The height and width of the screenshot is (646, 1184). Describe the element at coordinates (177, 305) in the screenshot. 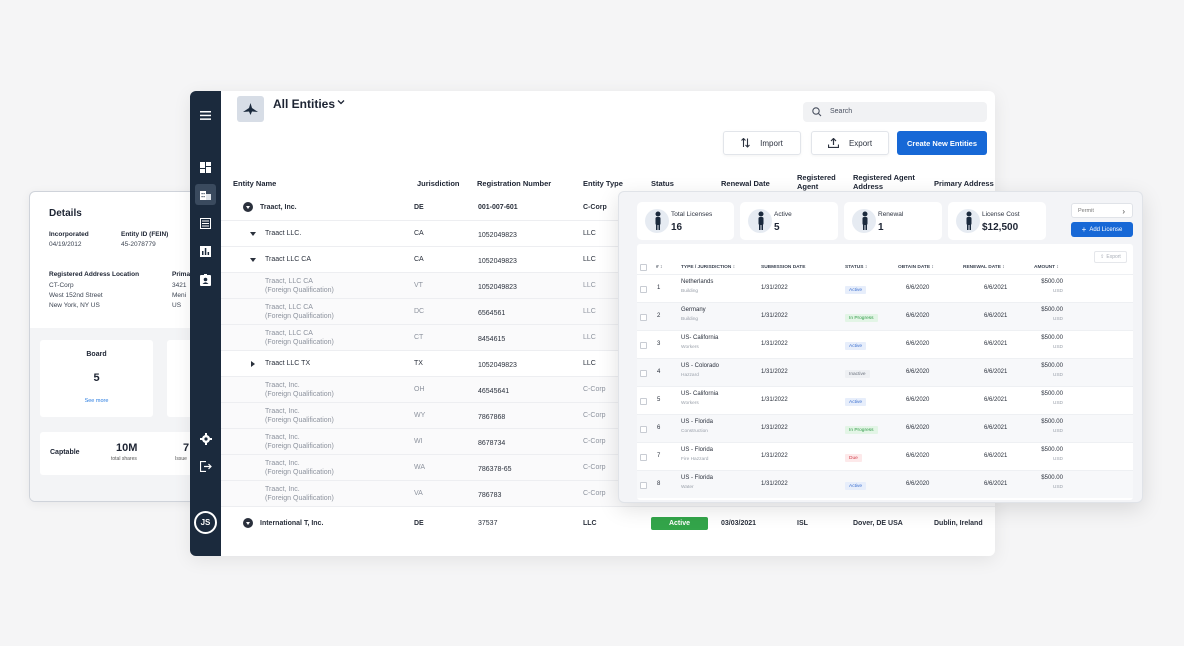

I see `primary-address-line: US` at that location.